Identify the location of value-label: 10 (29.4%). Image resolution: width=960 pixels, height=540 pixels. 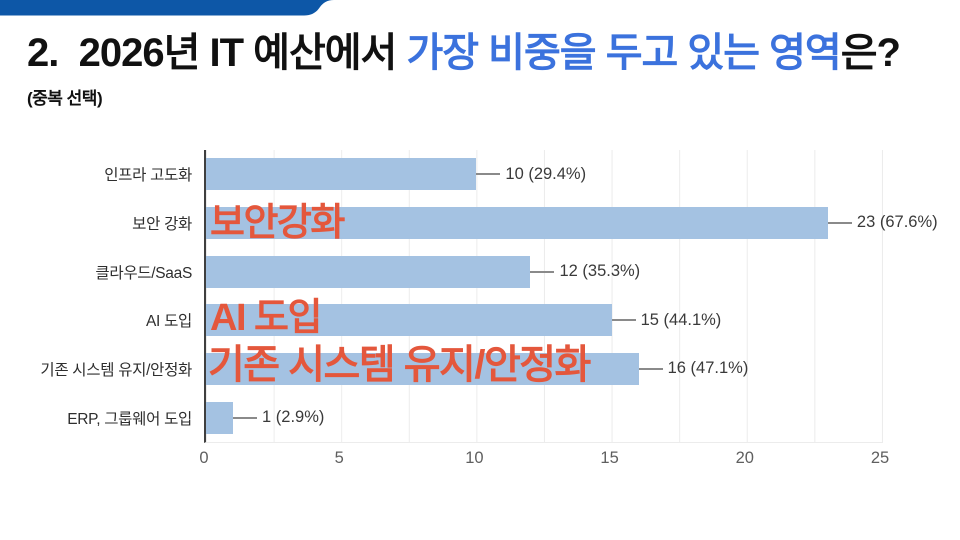
(546, 173).